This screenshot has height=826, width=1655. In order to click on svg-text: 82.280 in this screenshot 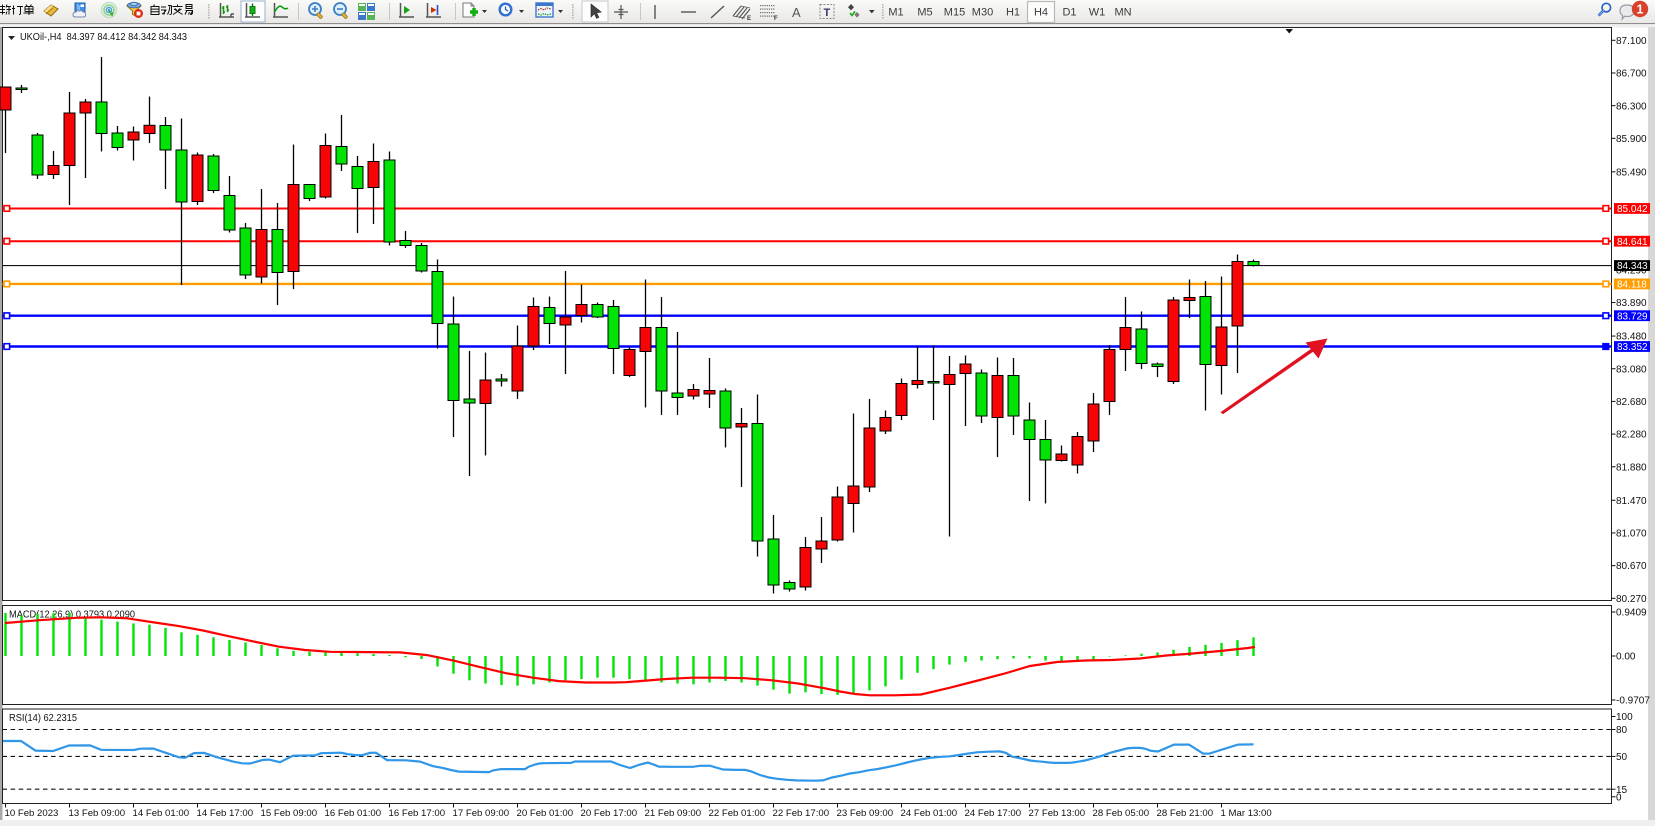, I will do `click(1631, 435)`.